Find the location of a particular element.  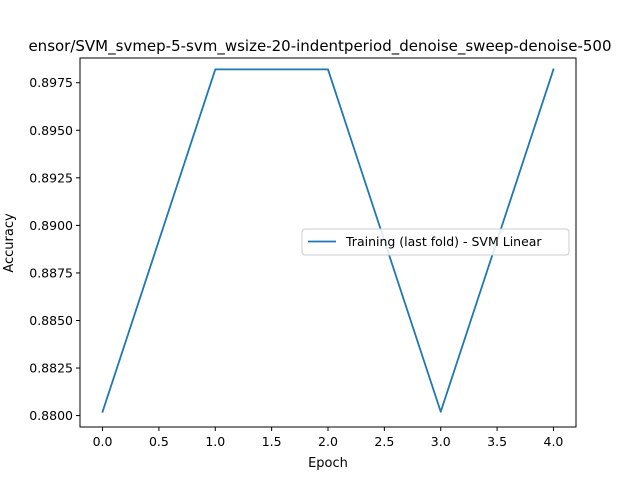

legend-label: Training (last fold) - SVM Linear is located at coordinates (443, 241).